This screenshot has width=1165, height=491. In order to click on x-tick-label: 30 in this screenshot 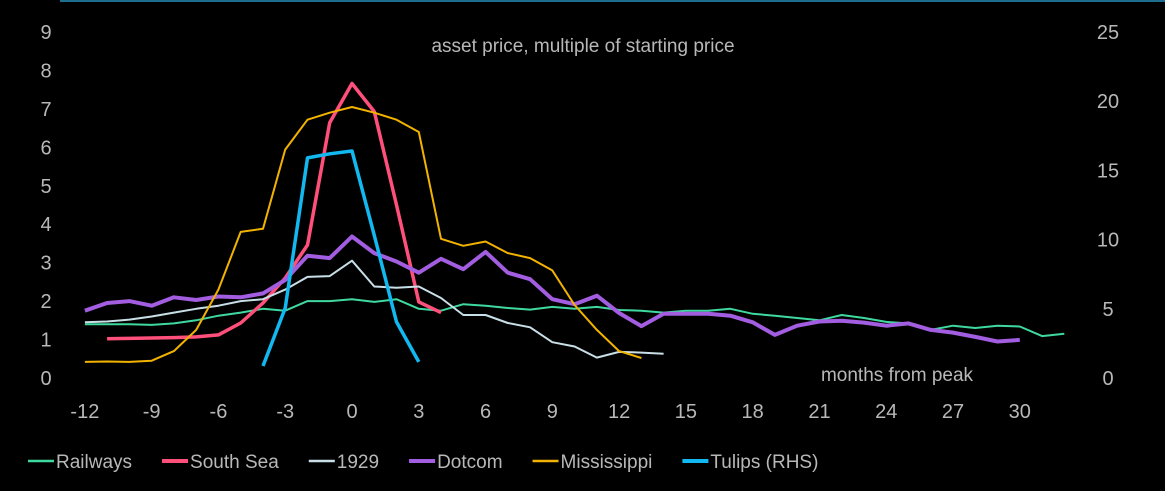, I will do `click(1020, 412)`.